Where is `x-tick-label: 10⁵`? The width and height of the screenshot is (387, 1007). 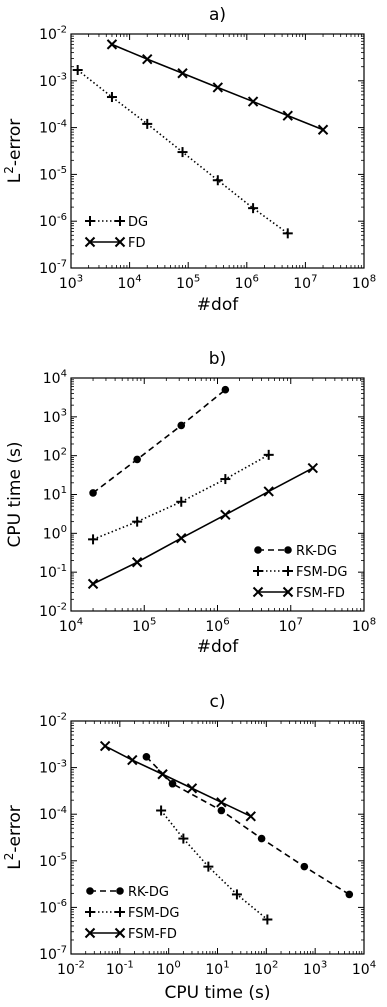 x-tick-label: 10⁵ is located at coordinates (144, 626).